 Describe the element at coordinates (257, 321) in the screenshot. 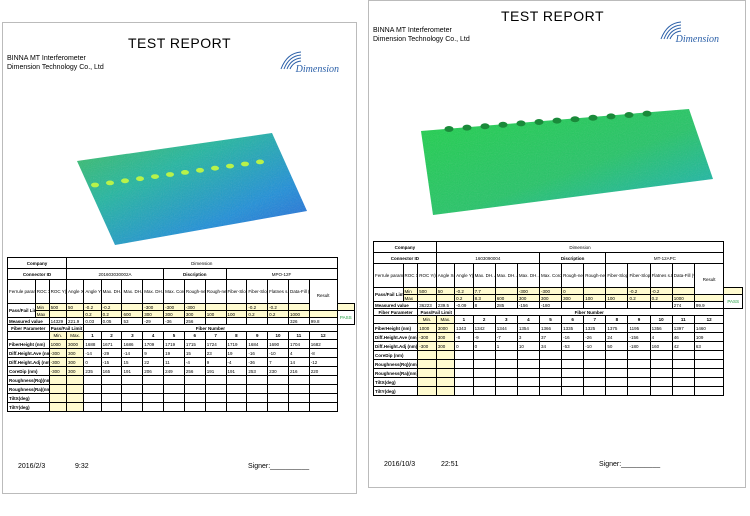

I see `measured-value` at that location.